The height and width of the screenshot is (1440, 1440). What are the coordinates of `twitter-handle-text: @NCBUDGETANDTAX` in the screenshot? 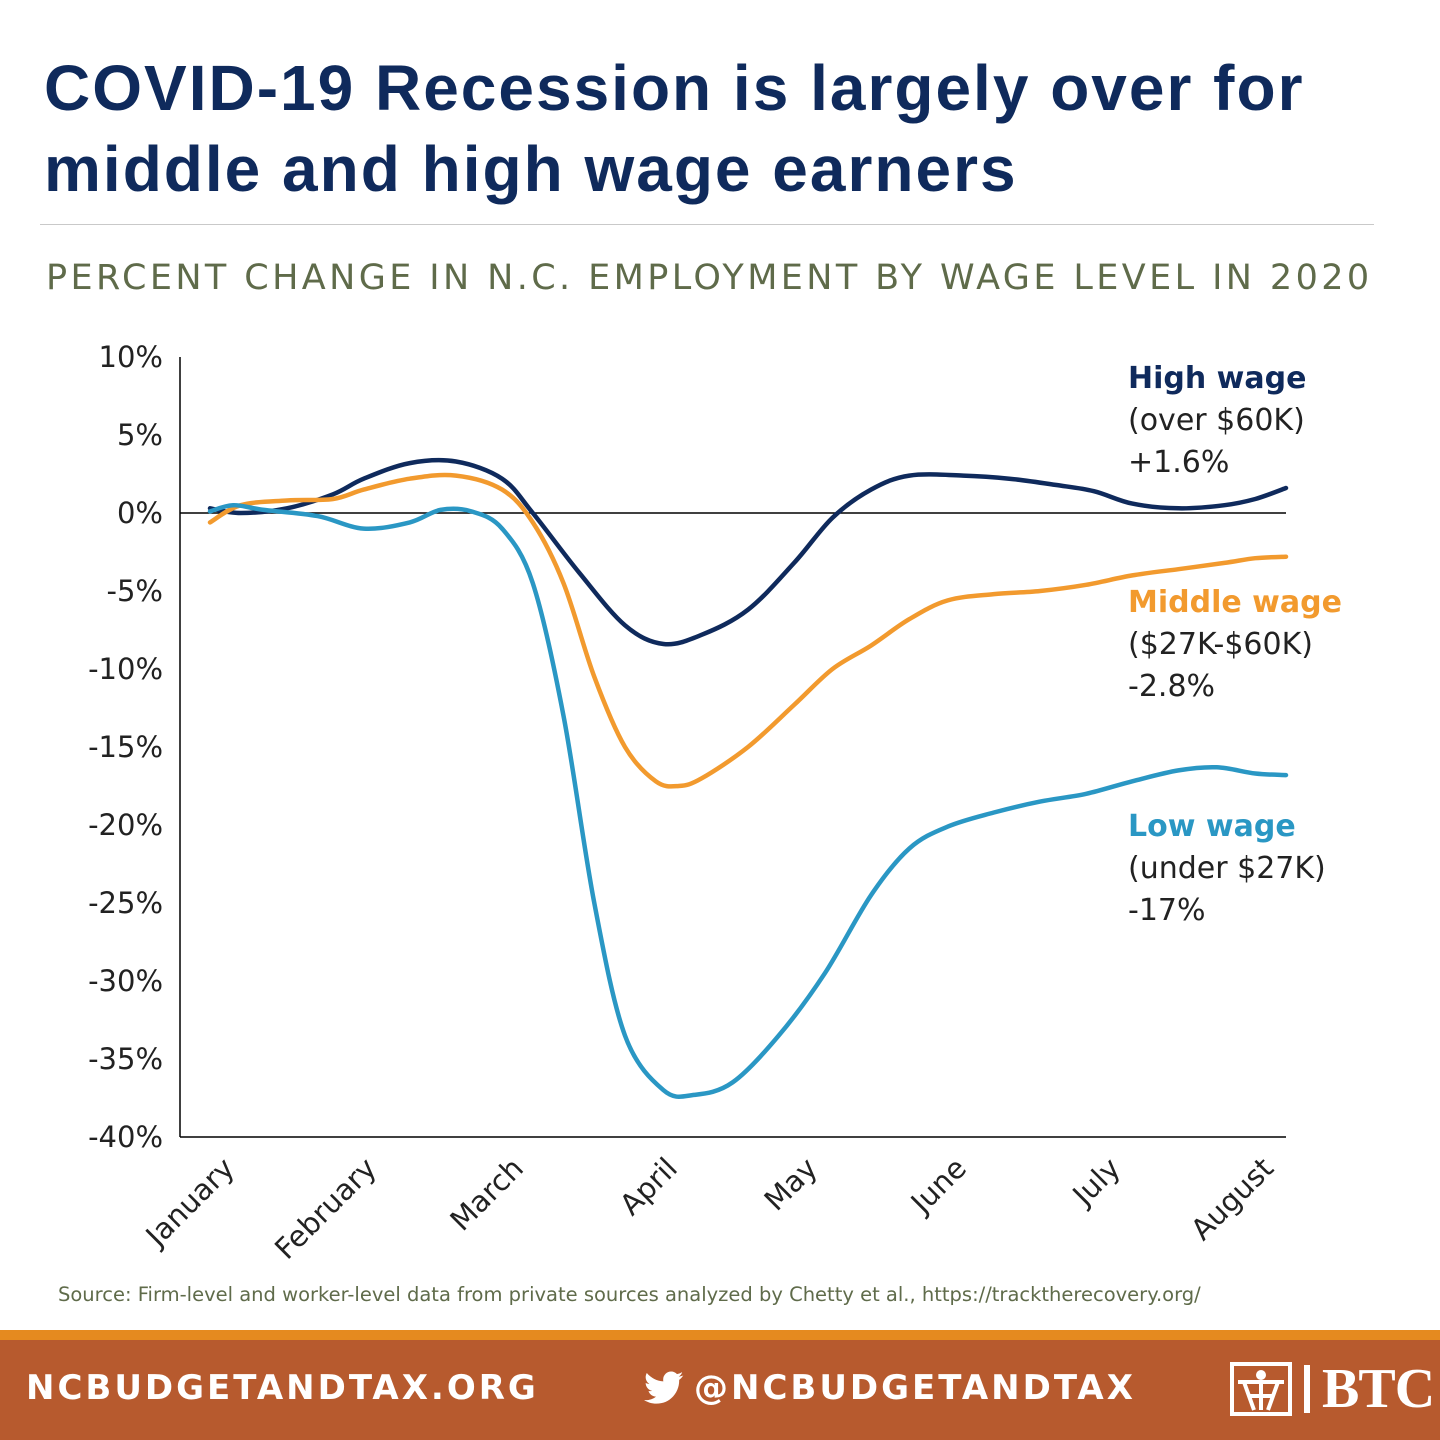 It's located at (915, 1388).